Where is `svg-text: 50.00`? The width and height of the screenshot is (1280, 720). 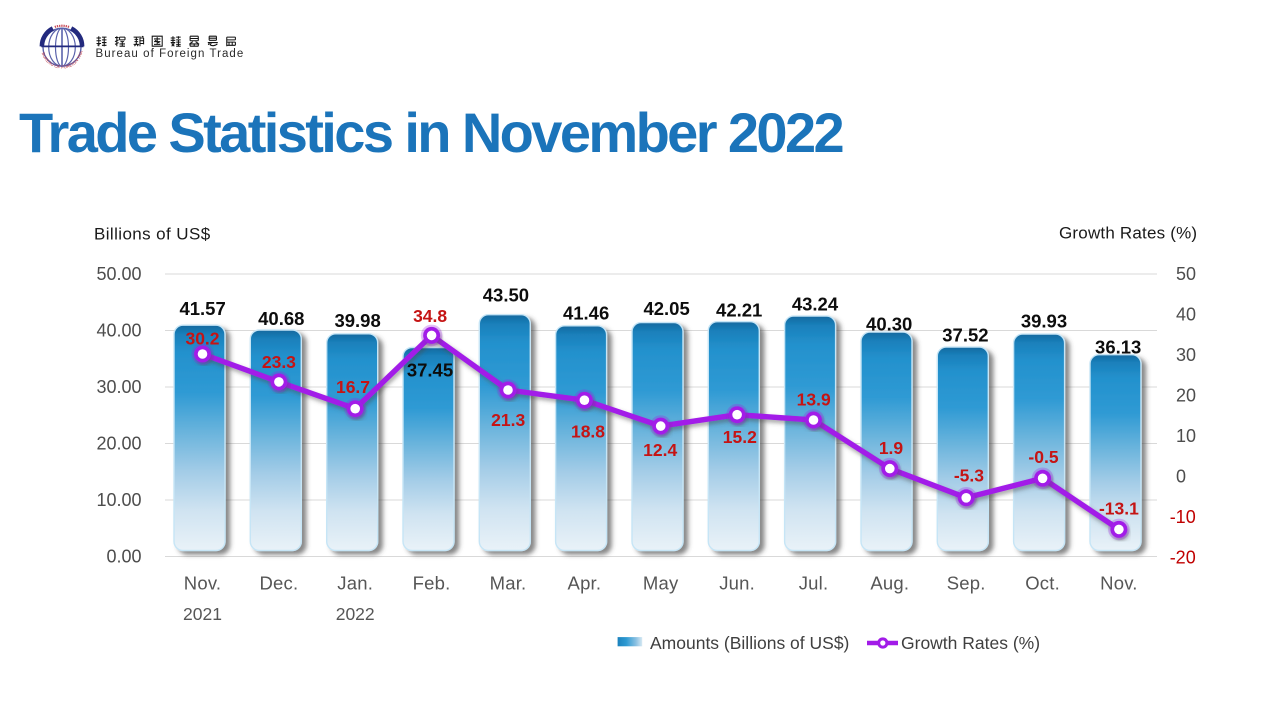 svg-text: 50.00 is located at coordinates (118, 274).